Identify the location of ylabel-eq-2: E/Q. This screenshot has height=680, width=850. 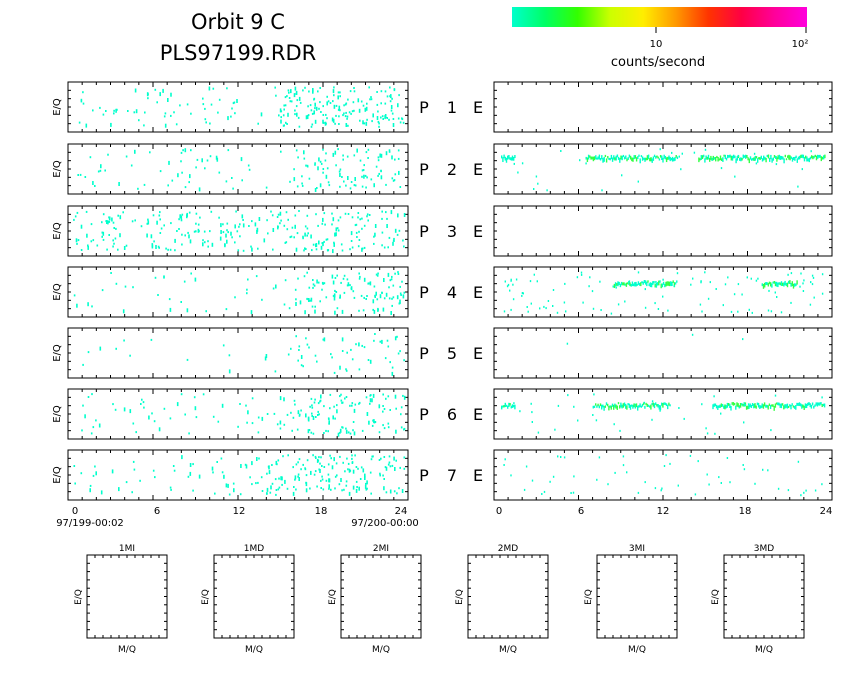
(57, 169).